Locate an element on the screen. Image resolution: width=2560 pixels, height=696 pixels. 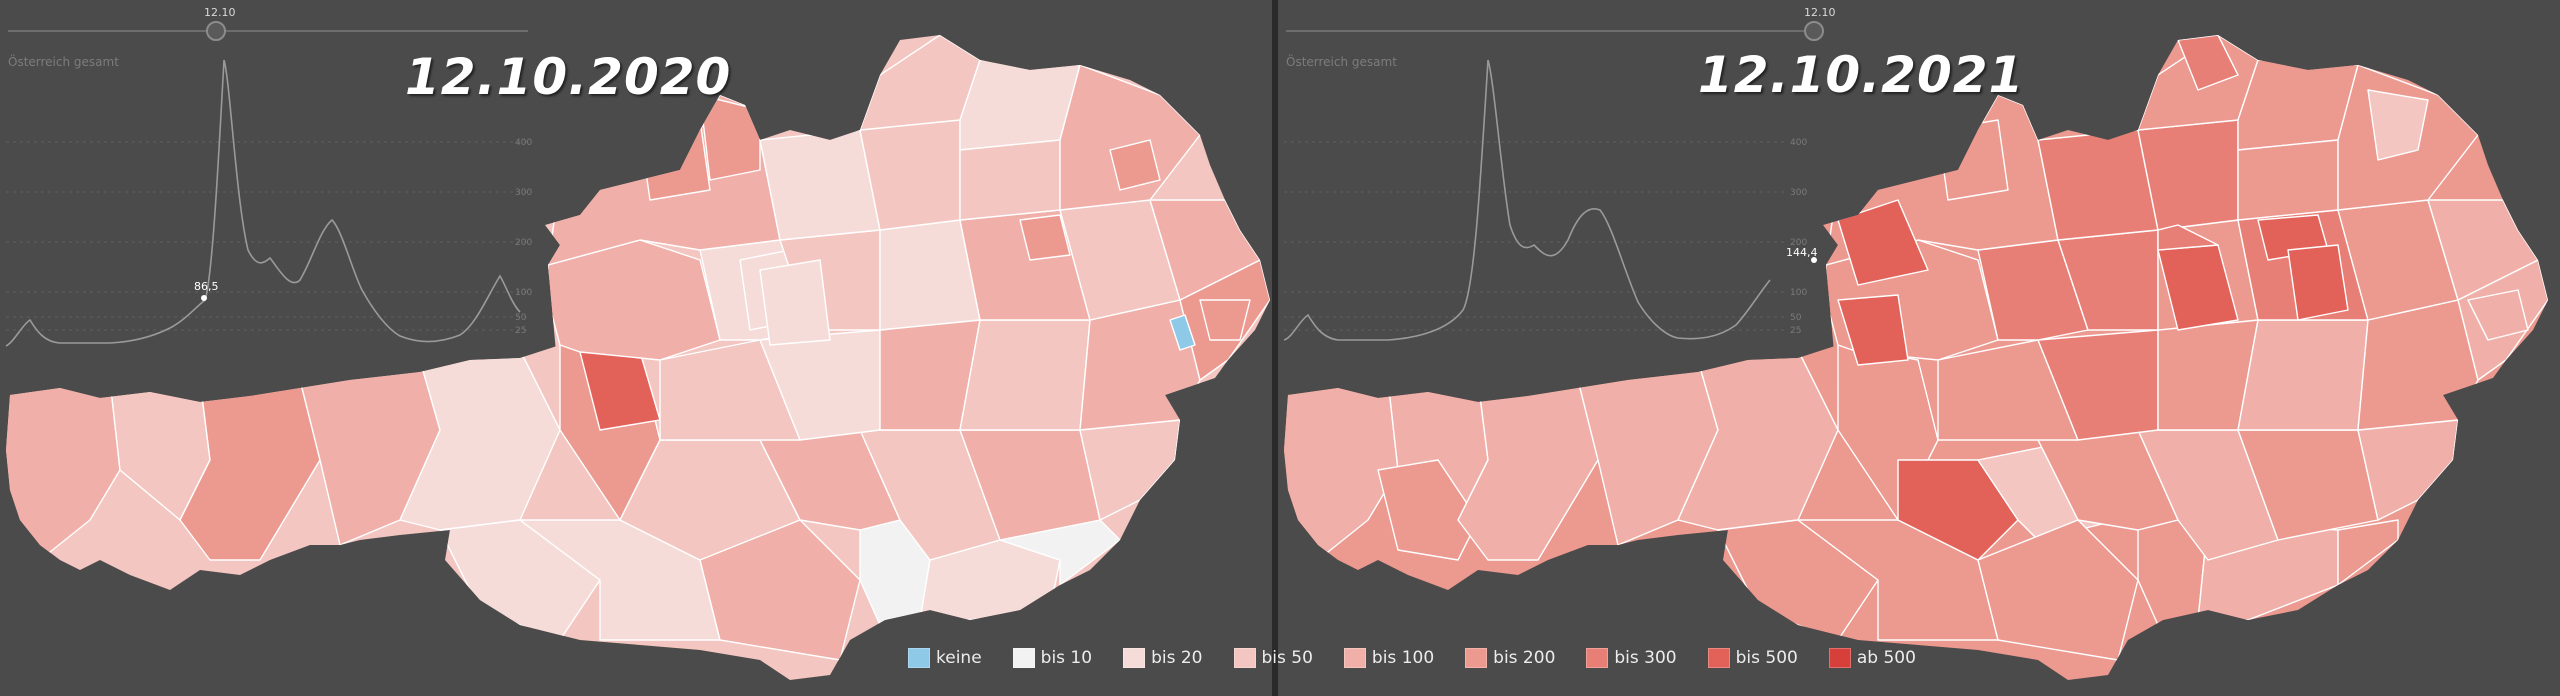
trend-chart: 400 300 200 100 50 25 144,4 is located at coordinates (1550, 200).